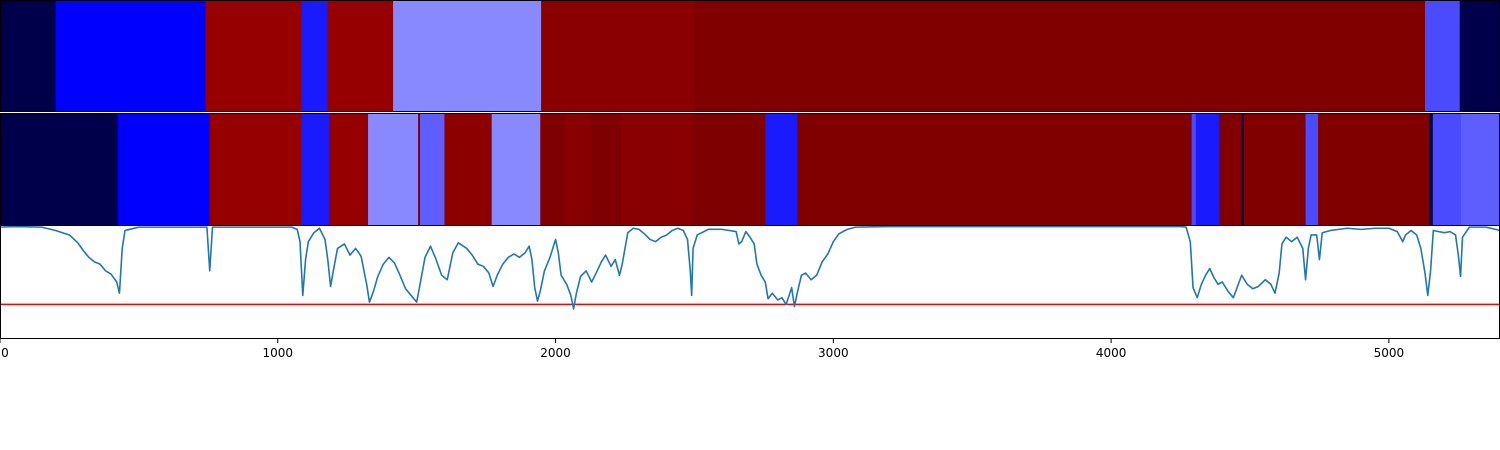 The image size is (1500, 450). What do you see at coordinates (278, 353) in the screenshot?
I see `x-tick-label-1000: 1000` at bounding box center [278, 353].